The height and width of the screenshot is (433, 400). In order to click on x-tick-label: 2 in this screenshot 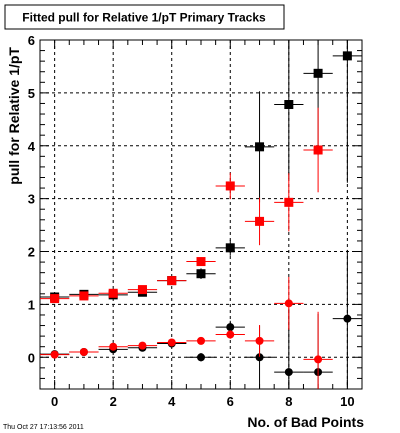, I will do `click(113, 401)`.